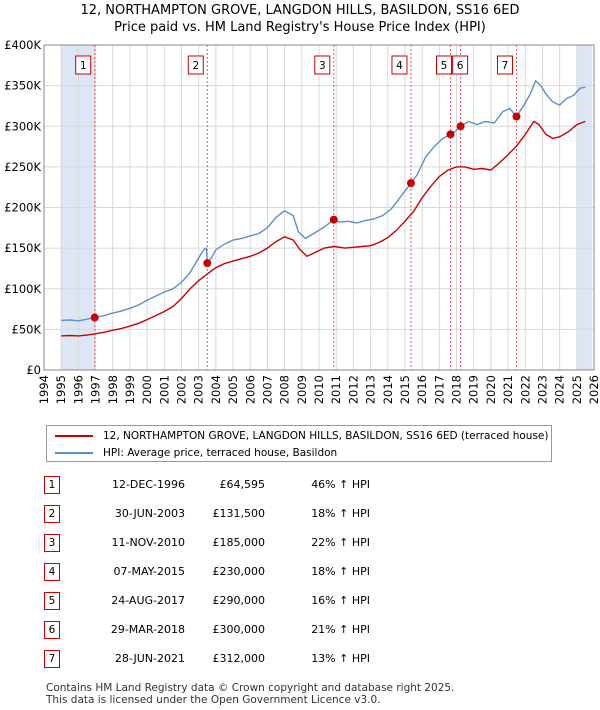 The height and width of the screenshot is (710, 600). I want to click on x-tick-label: 2006, so click(250, 389).